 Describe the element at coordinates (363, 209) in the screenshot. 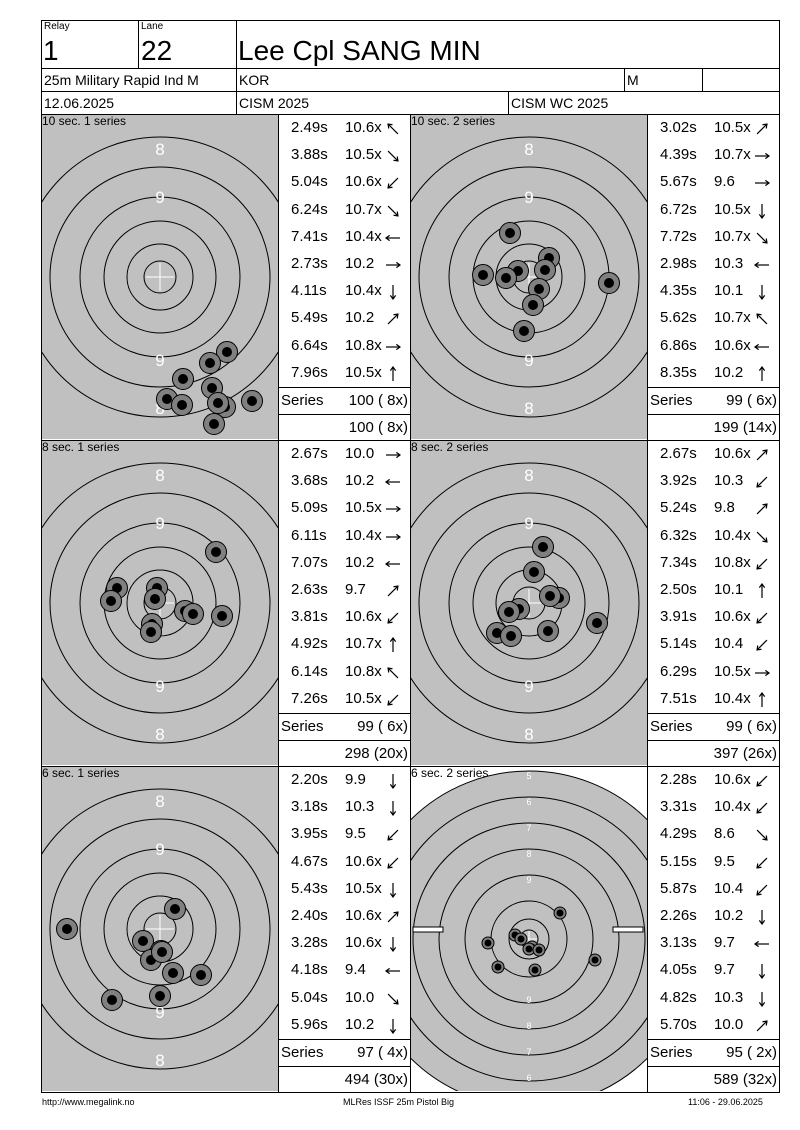

I see `shot-value: 10.7x` at that location.